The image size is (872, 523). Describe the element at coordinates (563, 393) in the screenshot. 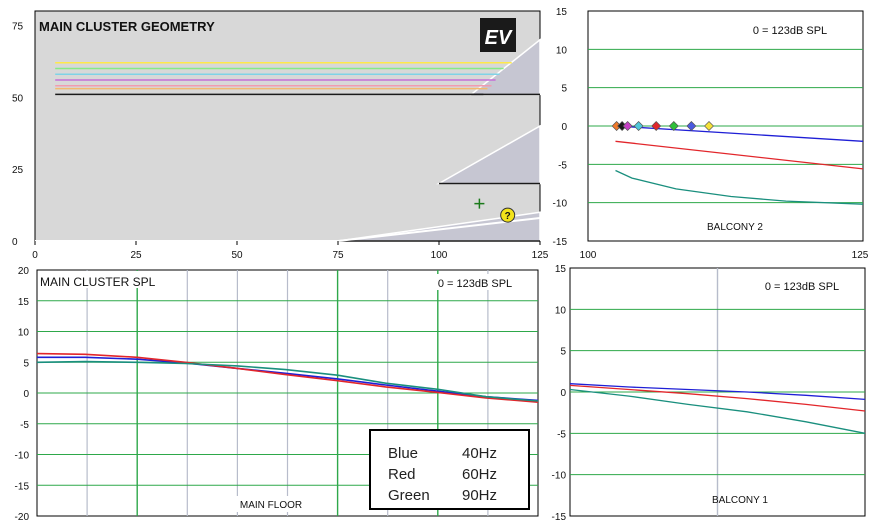

I see `balcony-1-y-tick-label: 0` at that location.